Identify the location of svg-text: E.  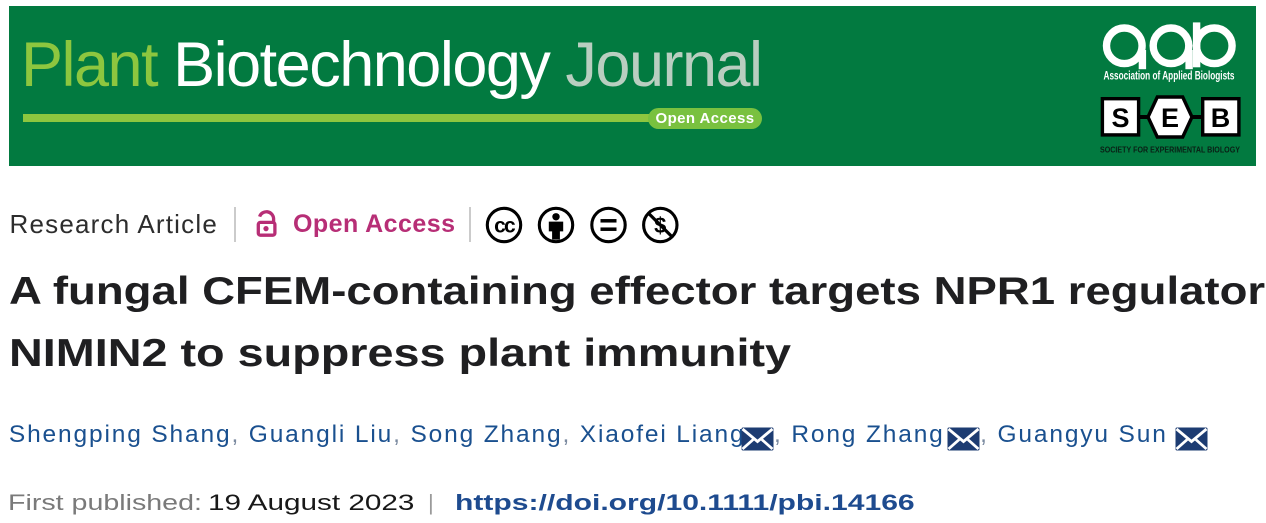
(1170, 118).